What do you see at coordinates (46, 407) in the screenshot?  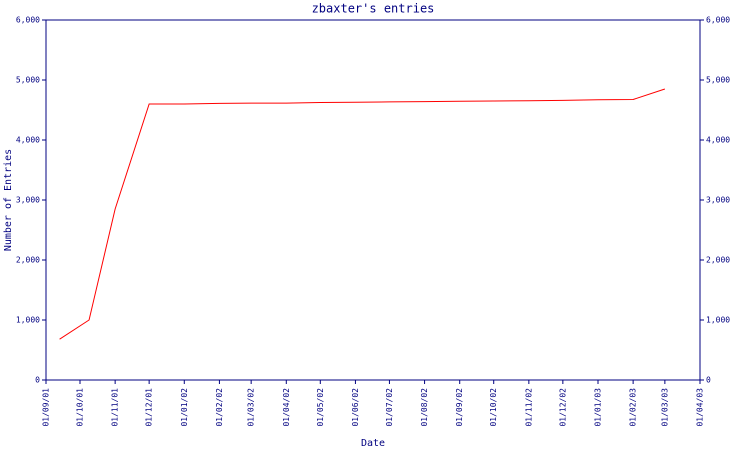 I see `x-tick-label: 01/09/01` at bounding box center [46, 407].